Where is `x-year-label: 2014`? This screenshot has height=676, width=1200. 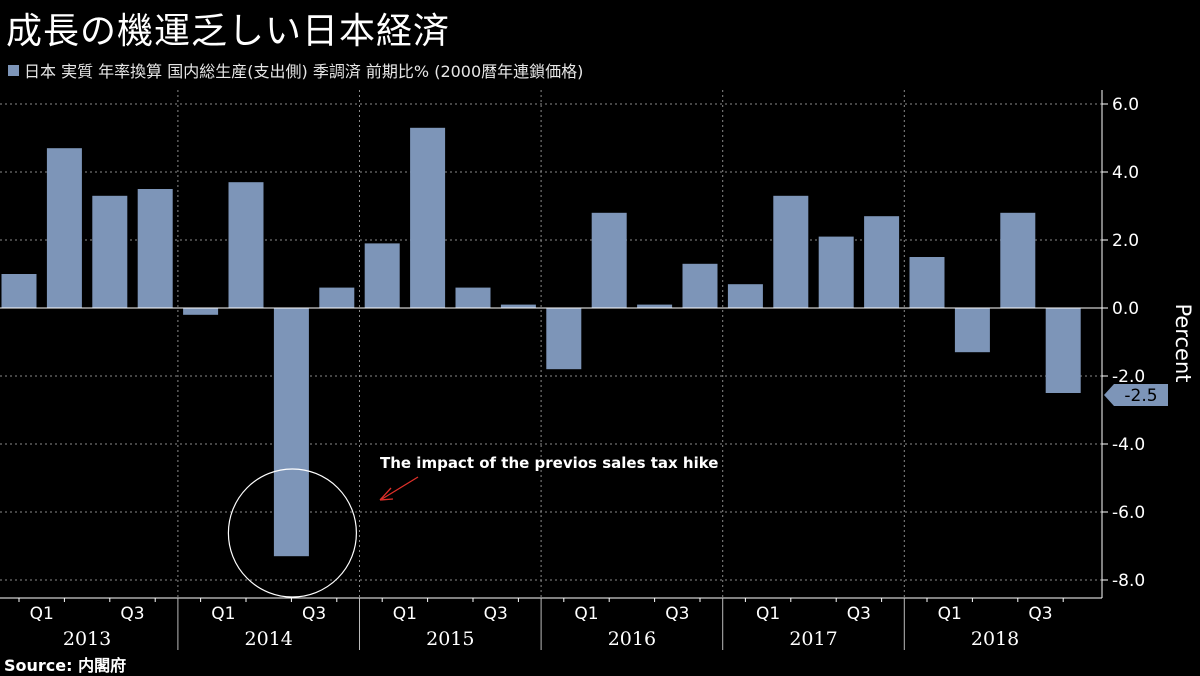 x-year-label: 2014 is located at coordinates (269, 639).